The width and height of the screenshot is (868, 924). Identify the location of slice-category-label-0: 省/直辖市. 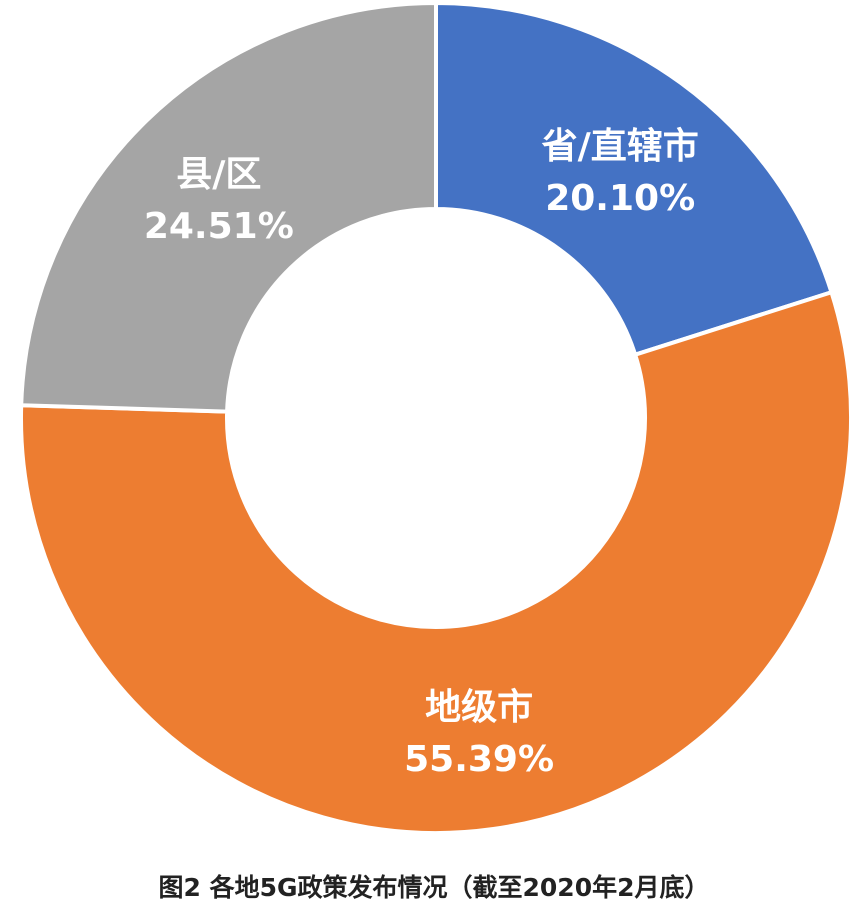
(620, 146).